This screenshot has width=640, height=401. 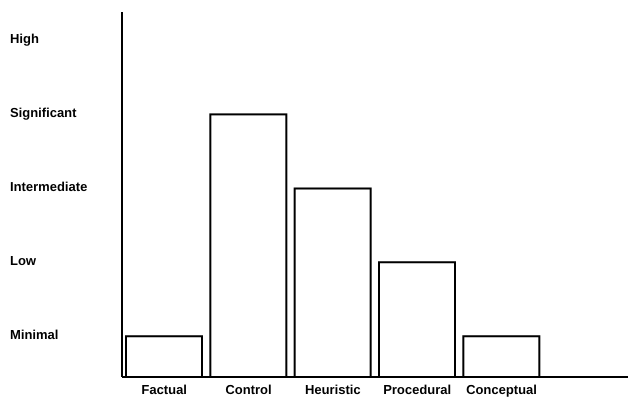 I want to click on text: Significant, so click(x=44, y=112).